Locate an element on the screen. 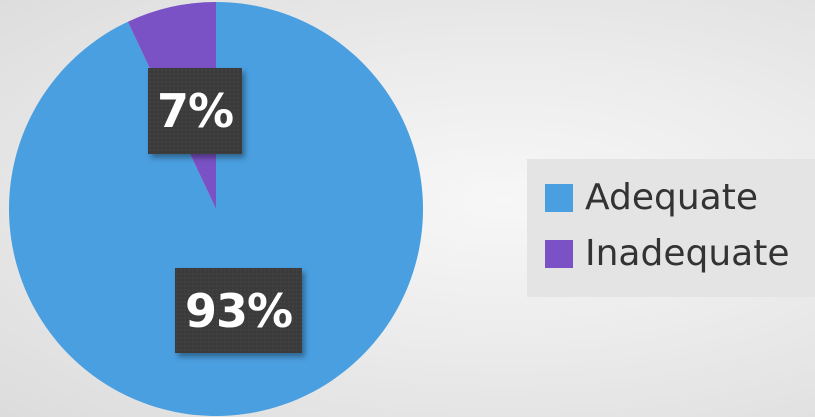 The height and width of the screenshot is (417, 815). data-label-adequate: 93% is located at coordinates (238, 310).